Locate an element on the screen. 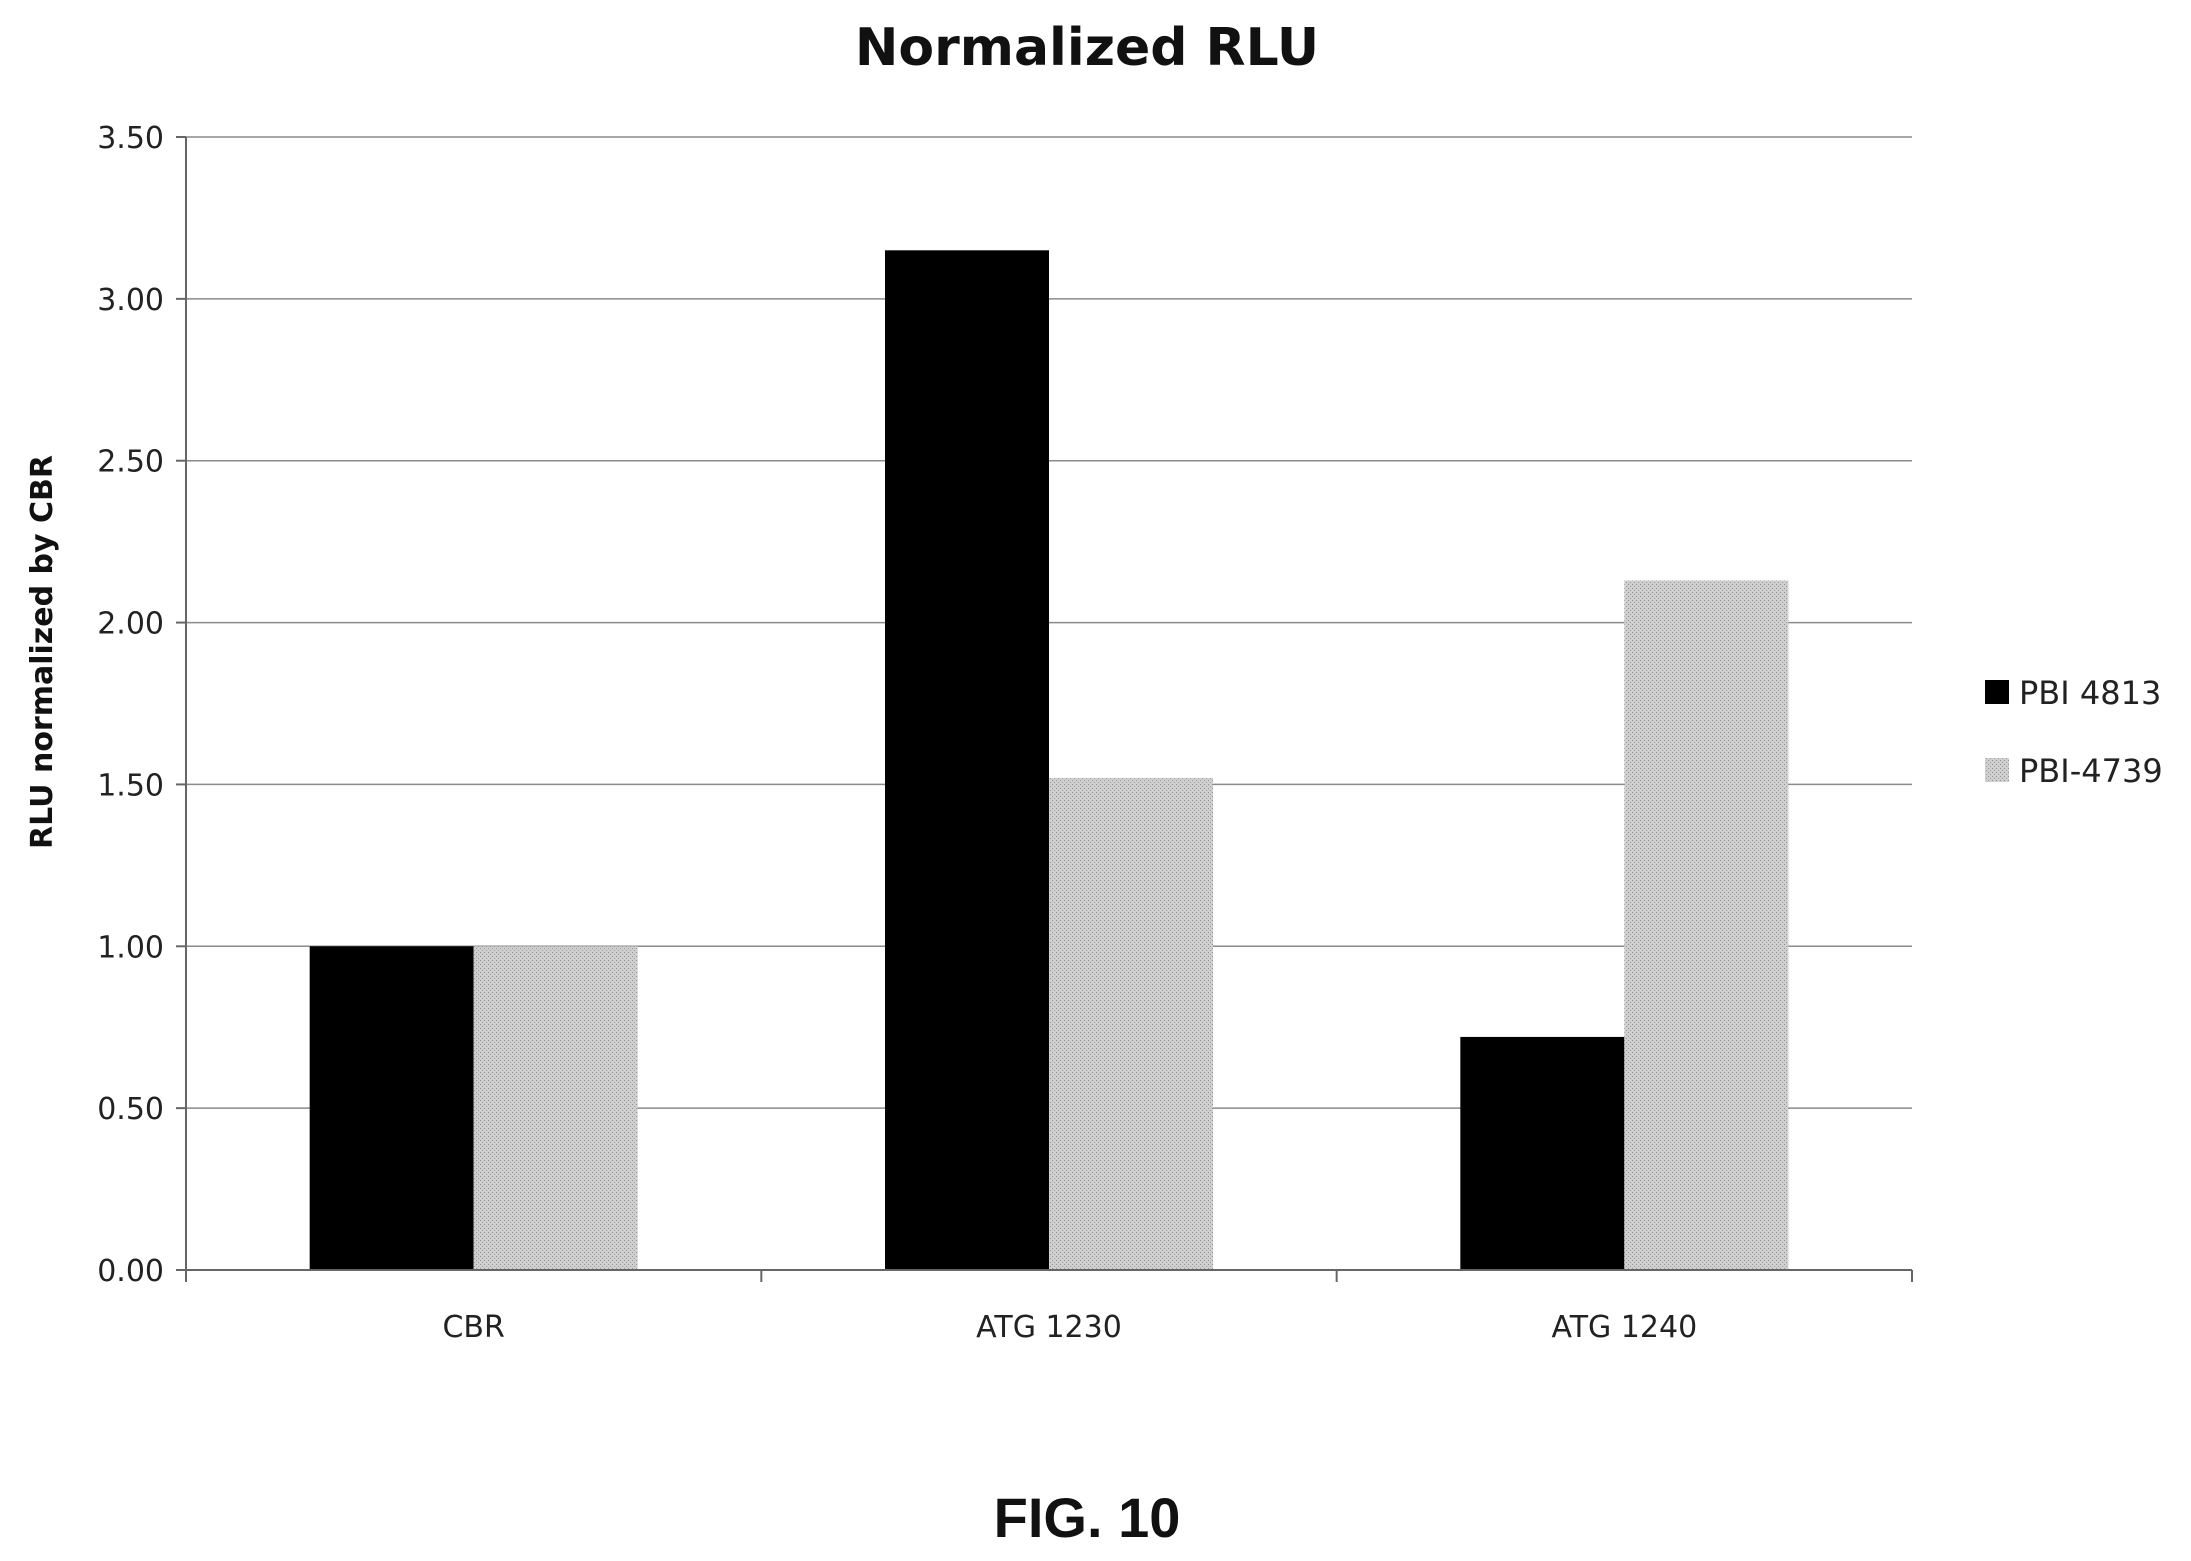 This screenshot has height=1561, width=2191. y-tick-label: 3.00 is located at coordinates (130, 300).